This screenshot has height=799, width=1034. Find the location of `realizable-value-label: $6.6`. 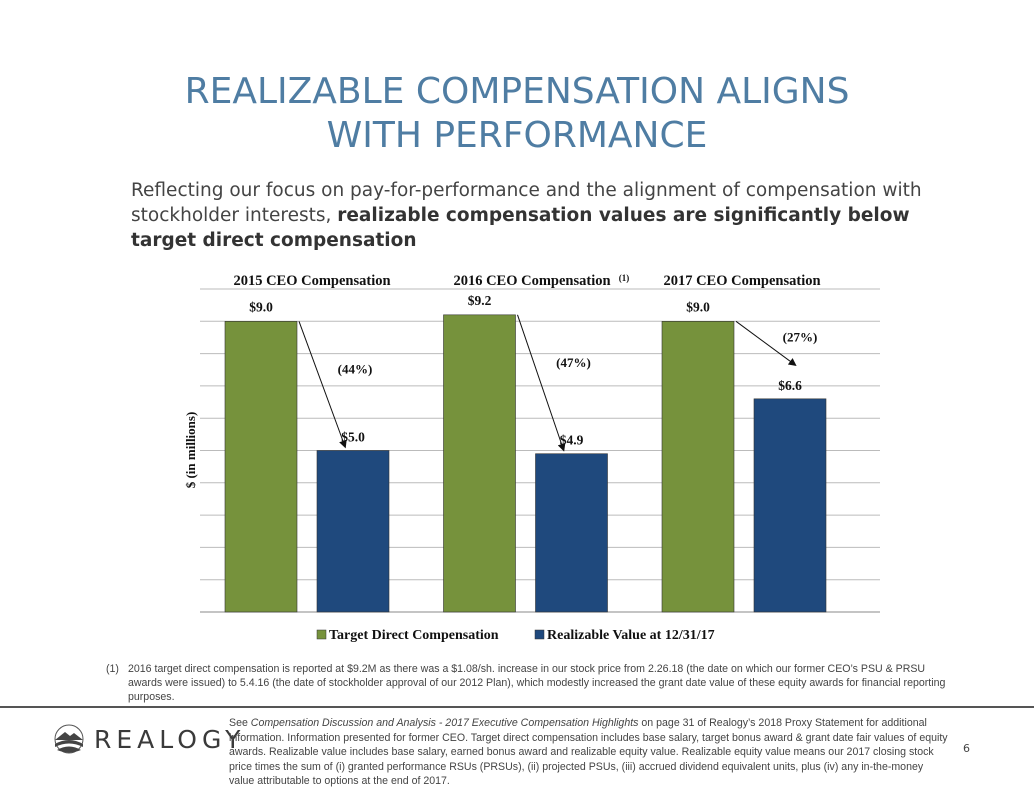

realizable-value-label: $6.6 is located at coordinates (790, 385).